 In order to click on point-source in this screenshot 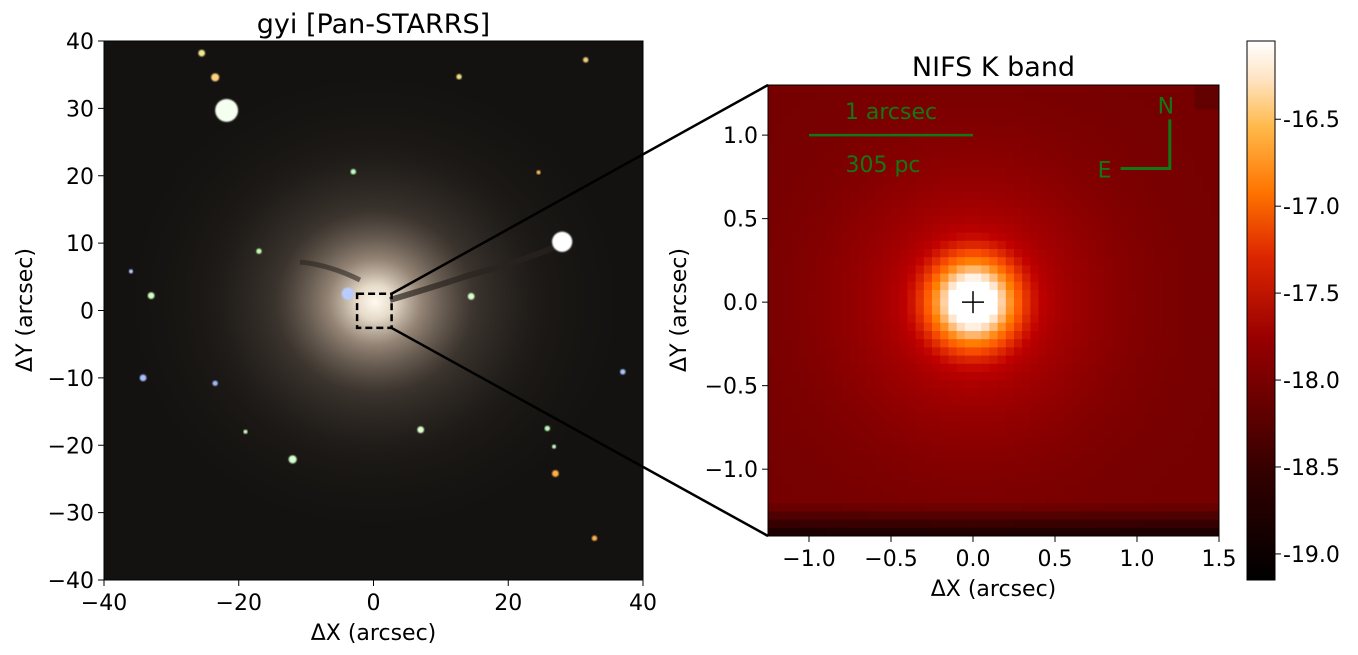, I will do `click(562, 241)`.